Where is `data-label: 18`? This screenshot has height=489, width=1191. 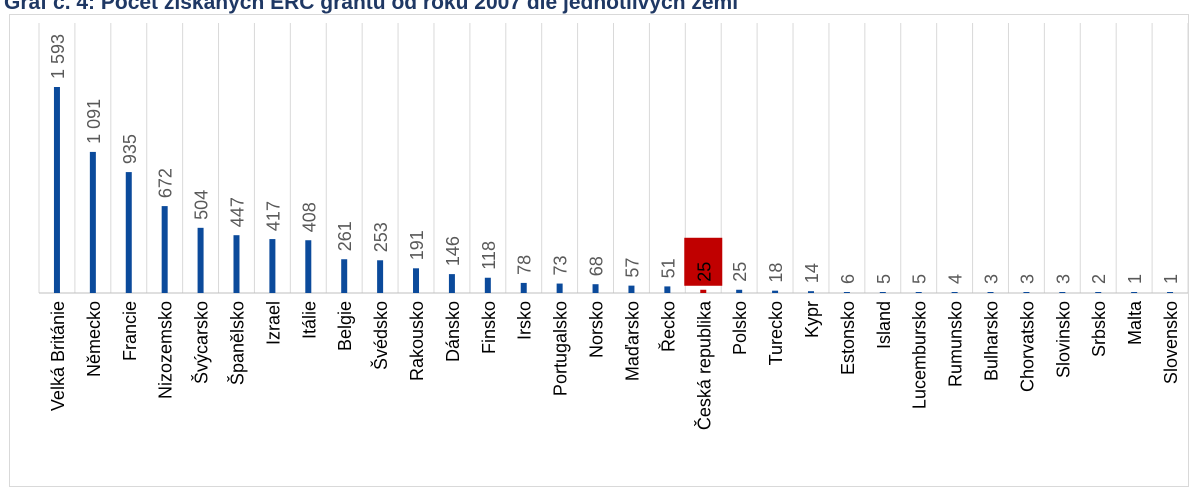 data-label: 18 is located at coordinates (776, 273).